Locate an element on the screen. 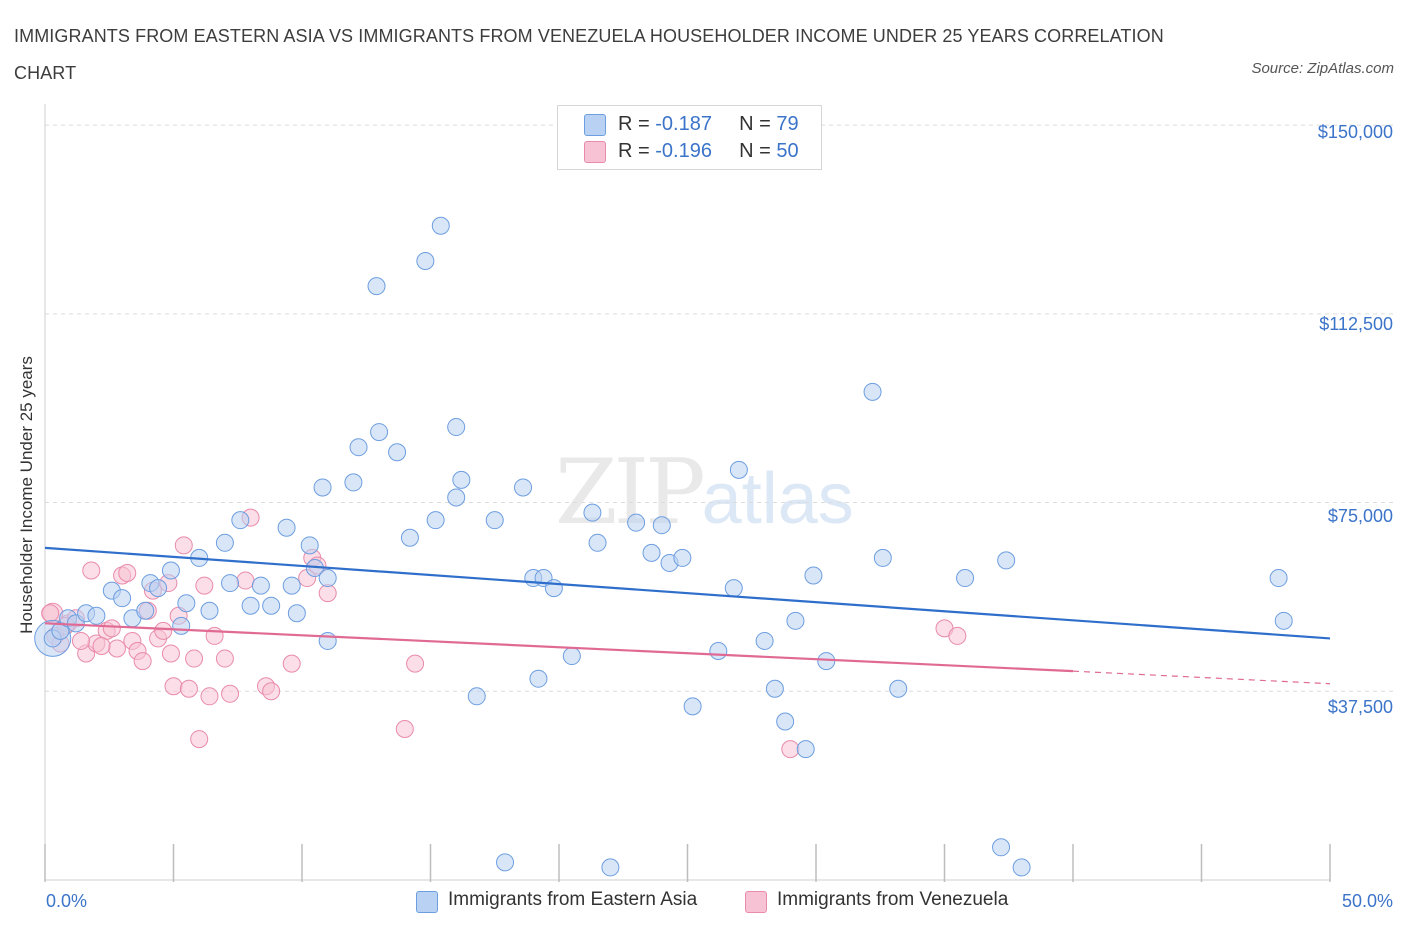 This screenshot has width=1406, height=930. y-tick-label: $112,500 is located at coordinates (1356, 324).